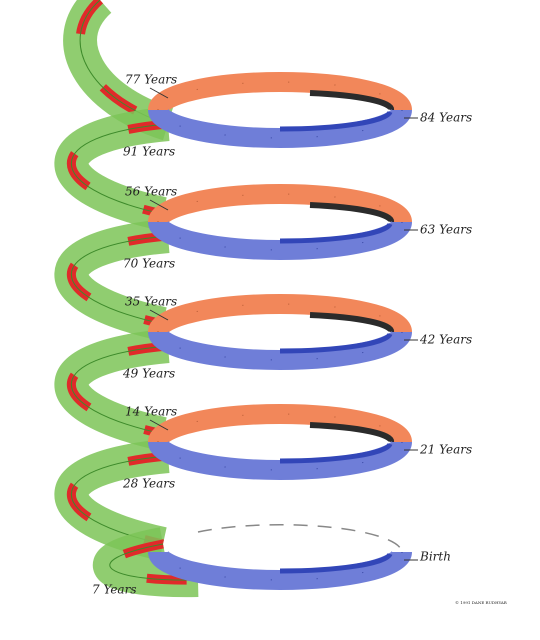 This screenshot has height=640, width=540. I want to click on age-label: 56 Years, so click(151, 192).